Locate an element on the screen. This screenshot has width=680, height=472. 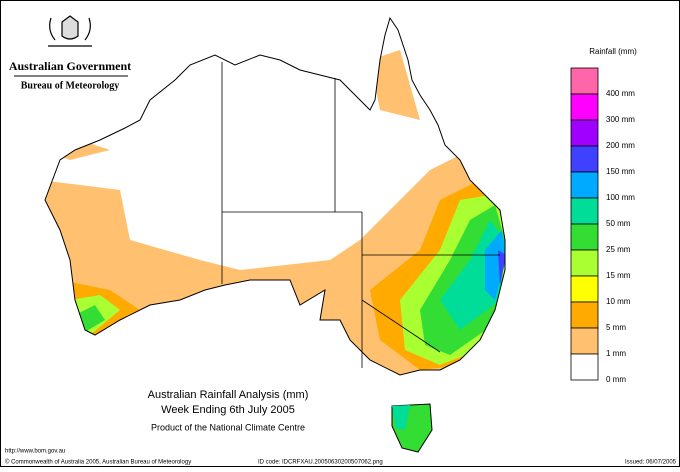
legend-label: 5 mm is located at coordinates (616, 327).